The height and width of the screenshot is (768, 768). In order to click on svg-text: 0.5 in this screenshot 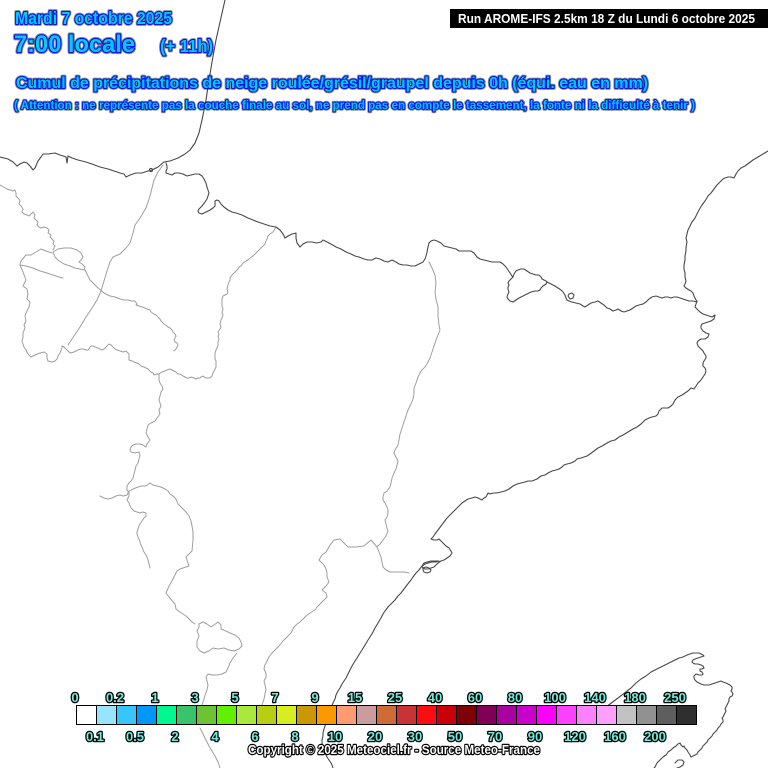, I will do `click(135, 736)`.